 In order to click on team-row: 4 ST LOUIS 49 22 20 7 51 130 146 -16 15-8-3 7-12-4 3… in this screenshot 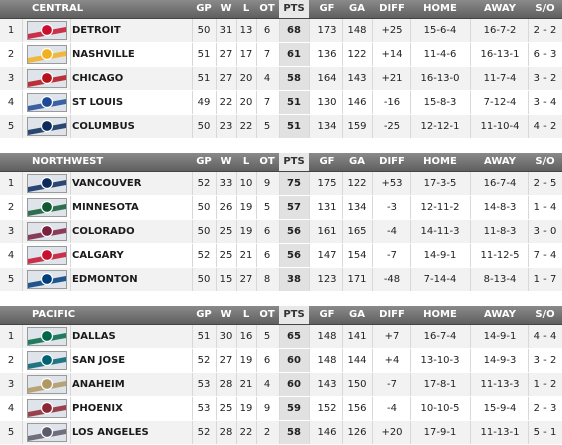, I will do `click(281, 103)`.